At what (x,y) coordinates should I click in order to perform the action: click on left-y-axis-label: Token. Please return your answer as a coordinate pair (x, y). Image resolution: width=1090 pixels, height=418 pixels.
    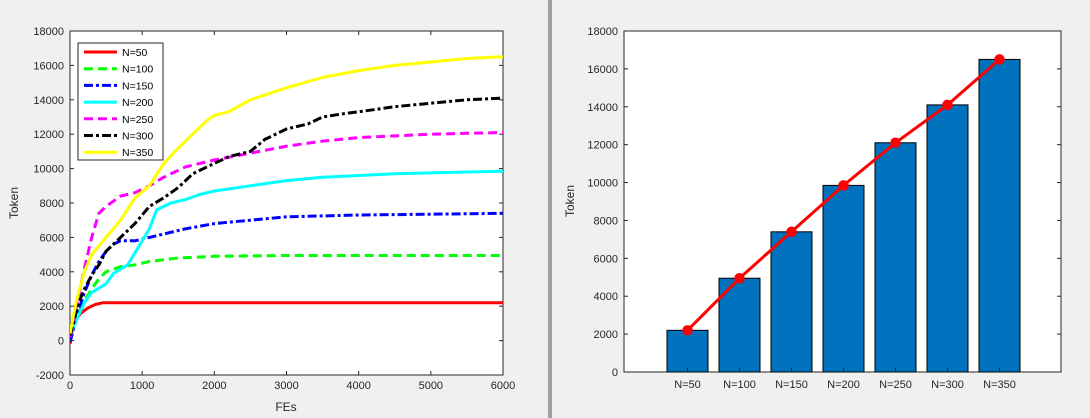
    Looking at the image, I should click on (14, 203).